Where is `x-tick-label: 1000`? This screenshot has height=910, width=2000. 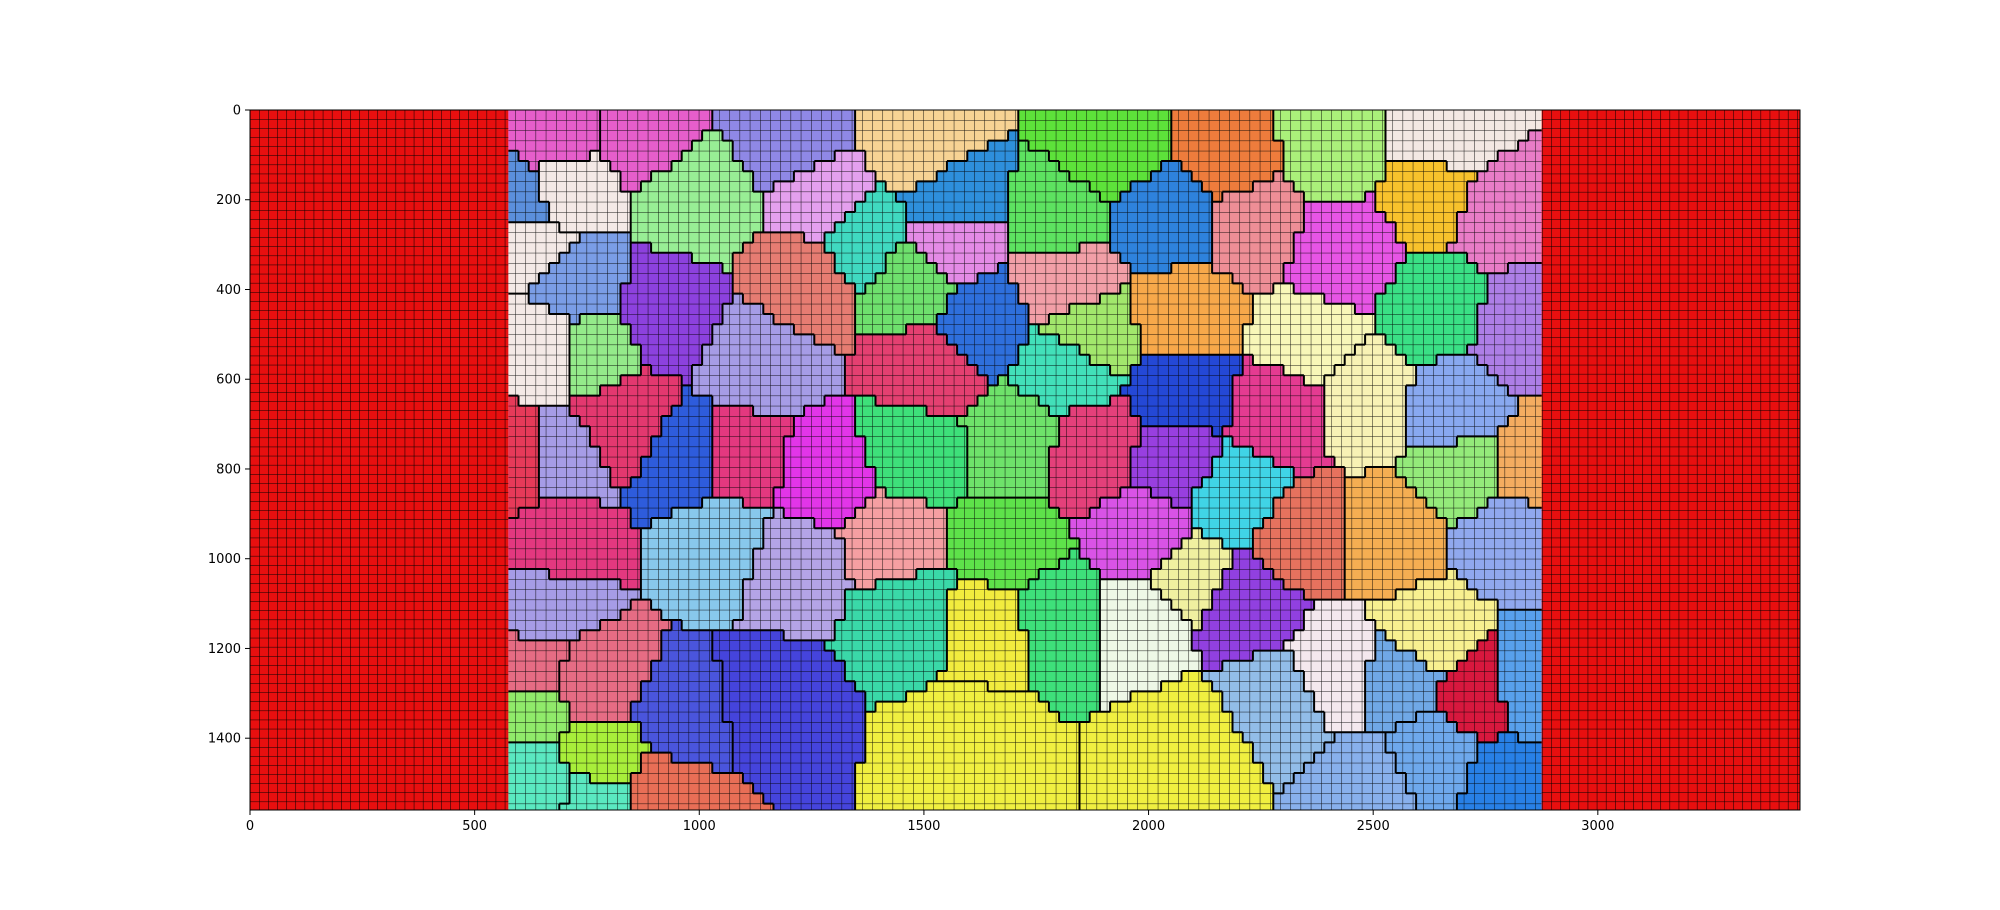
x-tick-label: 1000 is located at coordinates (699, 826).